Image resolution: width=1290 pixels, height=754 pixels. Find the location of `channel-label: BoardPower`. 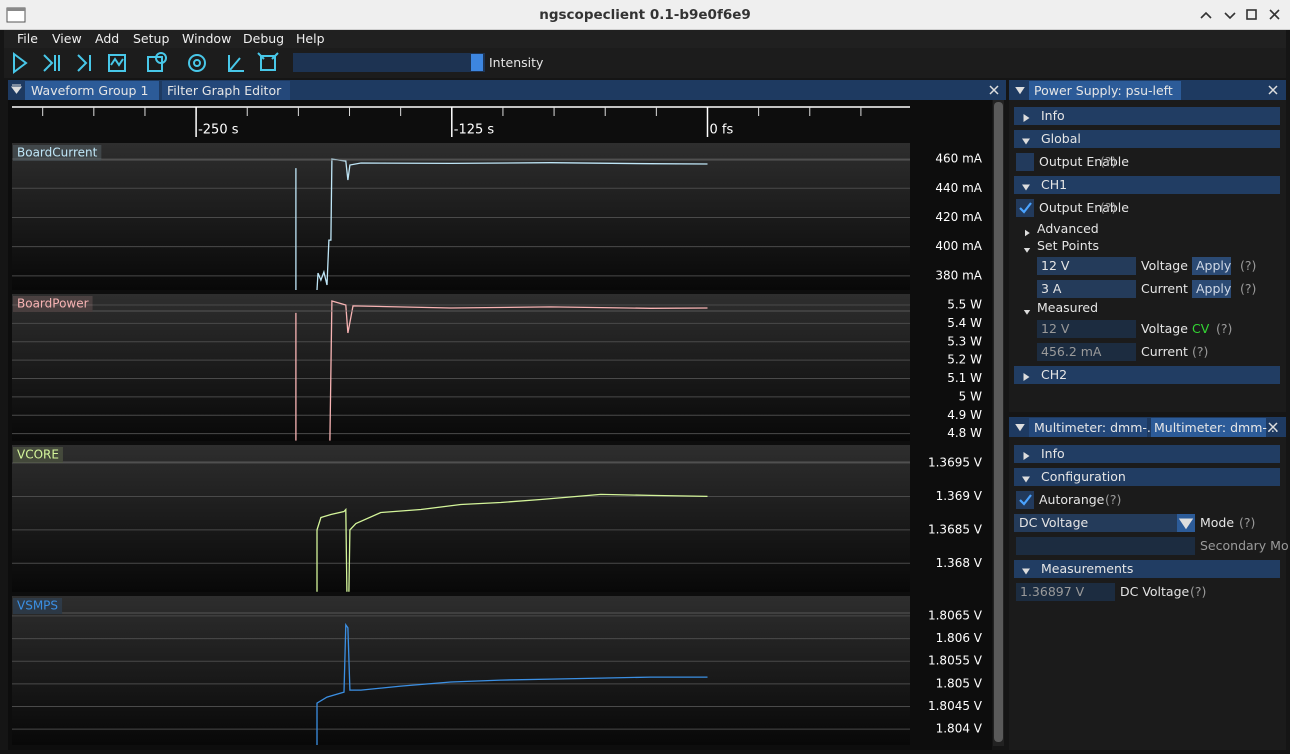

channel-label: BoardPower is located at coordinates (53, 304).